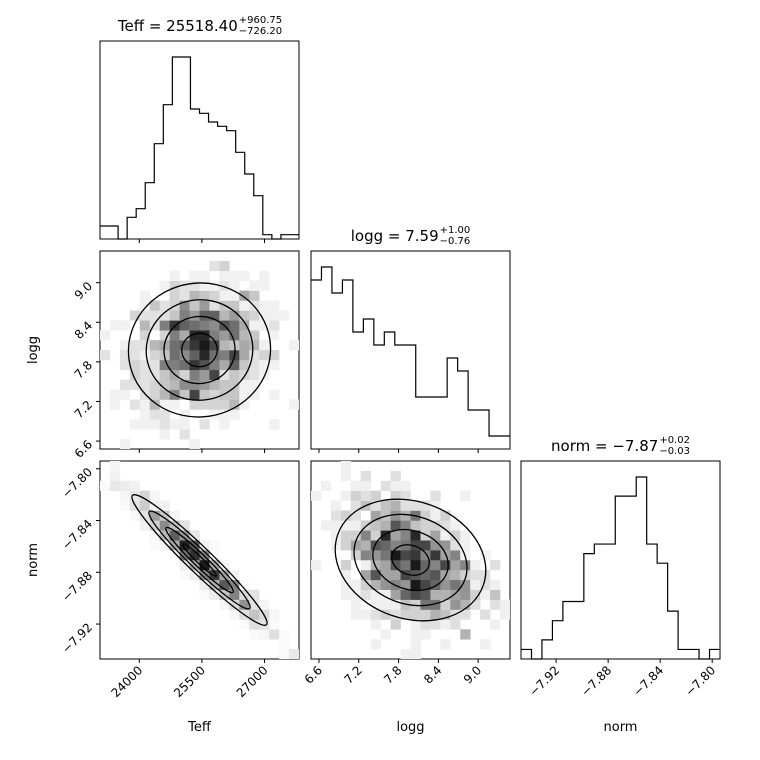  Describe the element at coordinates (700, 681) in the screenshot. I see `x-tick-label: −7.80` at that location.